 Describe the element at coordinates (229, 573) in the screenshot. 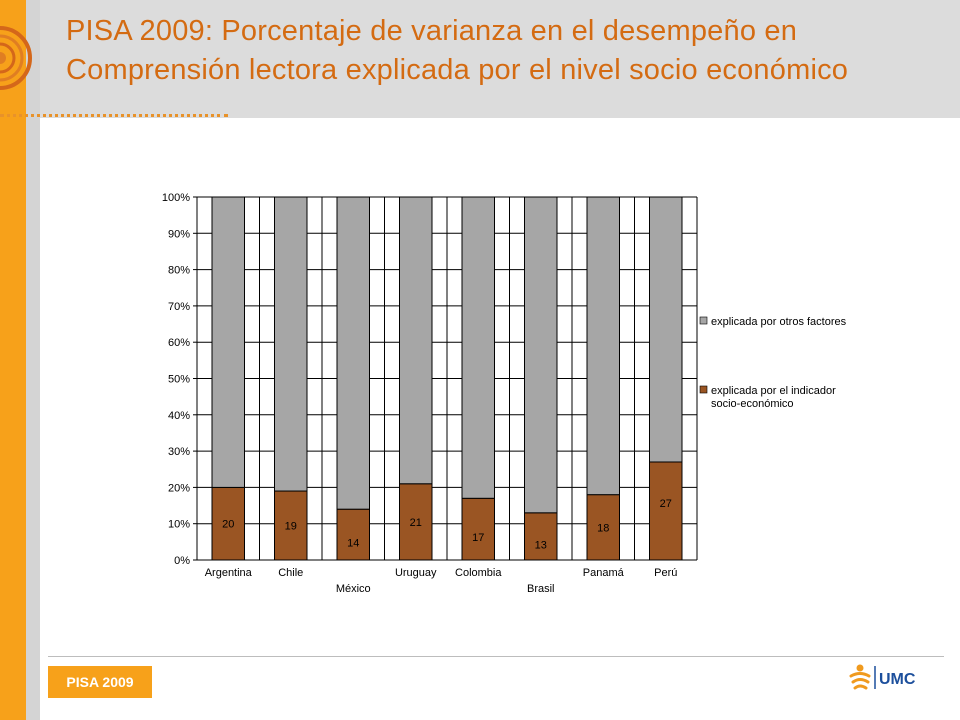

I see `x-tick-label: Argentina` at that location.